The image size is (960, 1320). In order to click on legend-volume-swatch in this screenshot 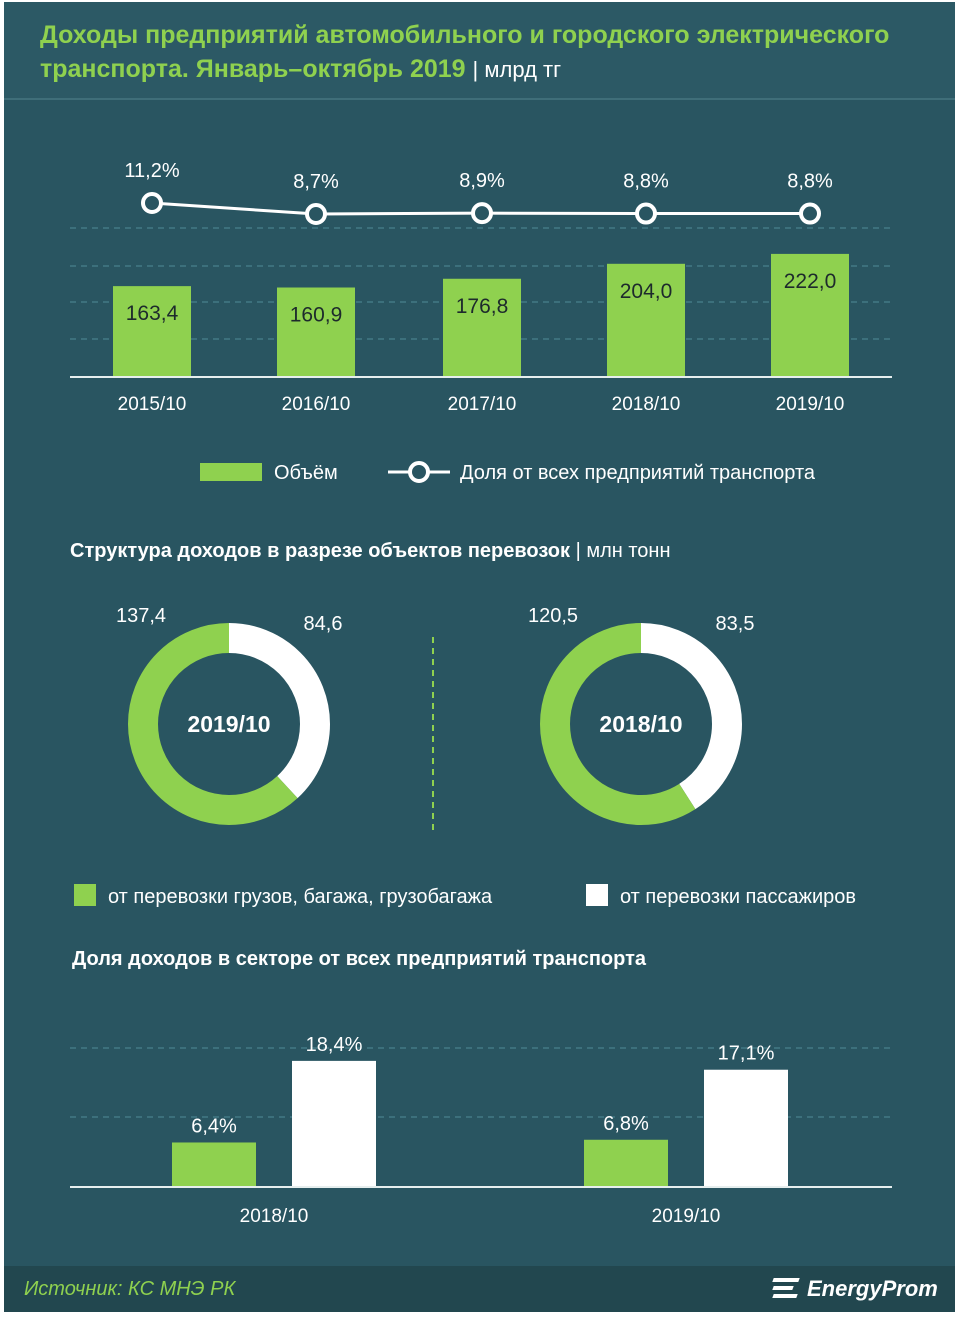, I will do `click(231, 472)`.